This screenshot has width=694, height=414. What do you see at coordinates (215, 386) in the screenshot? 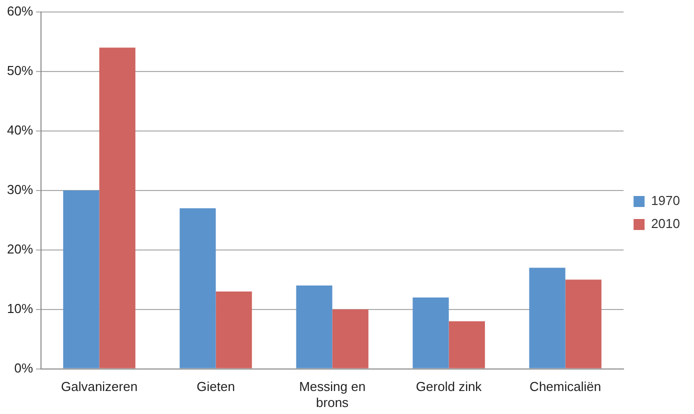
I see `x-tick-label: Gieten` at bounding box center [215, 386].